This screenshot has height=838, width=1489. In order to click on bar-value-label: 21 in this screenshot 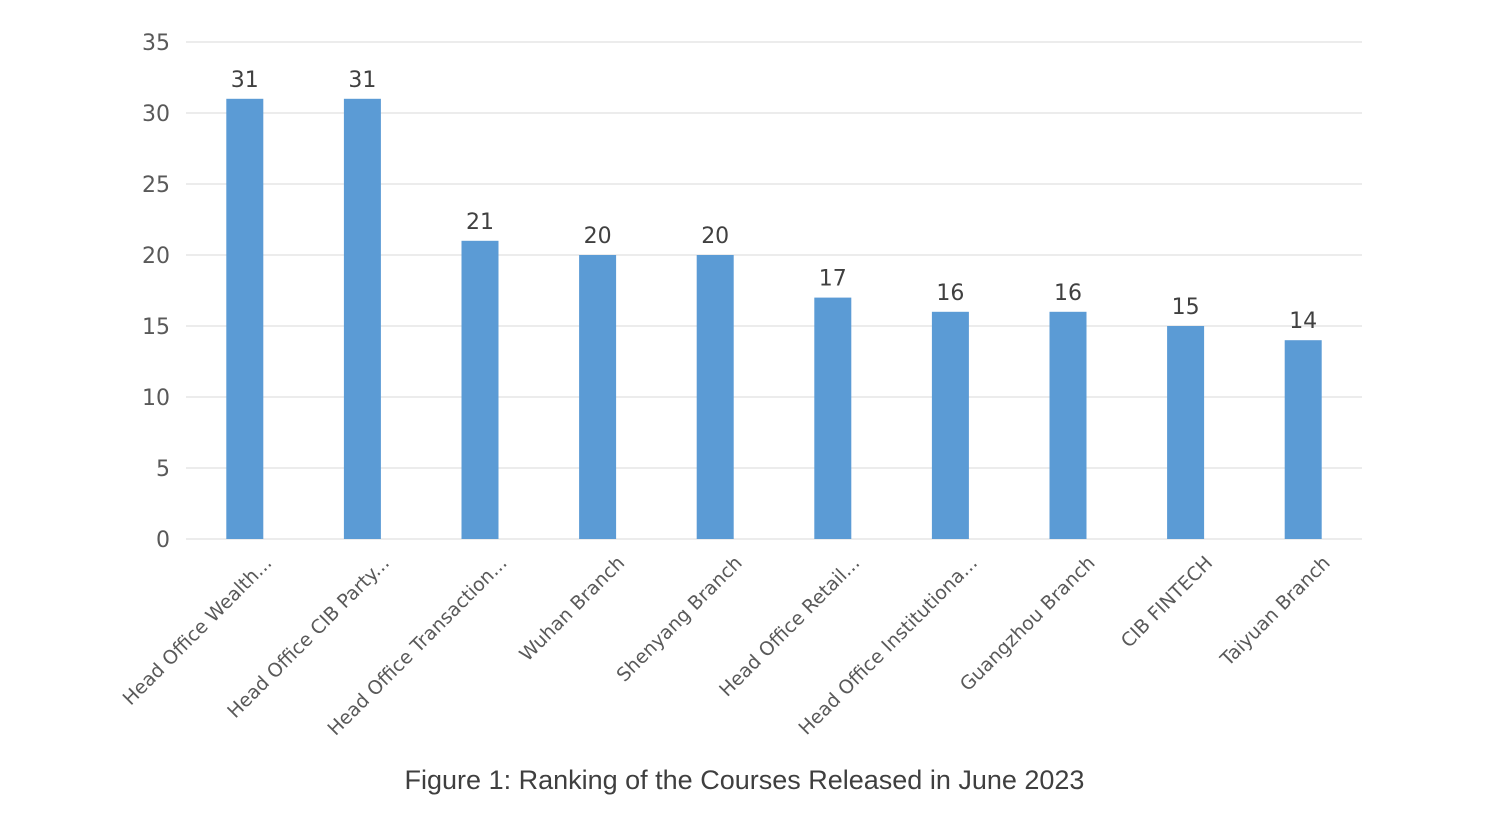, I will do `click(480, 222)`.